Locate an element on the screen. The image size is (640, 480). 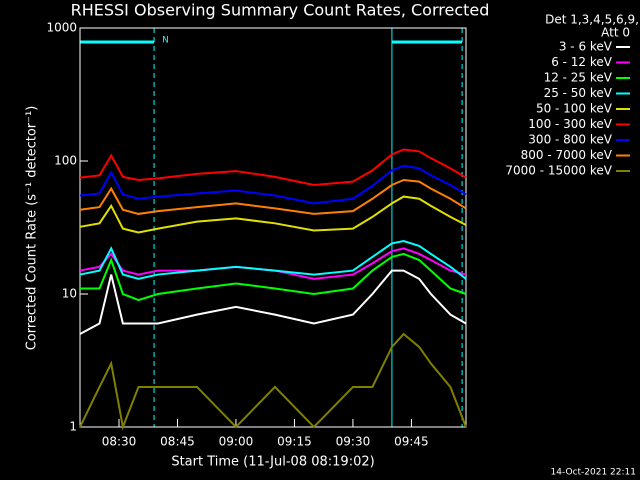
x-tick-label: 08:30 is located at coordinates (119, 442).